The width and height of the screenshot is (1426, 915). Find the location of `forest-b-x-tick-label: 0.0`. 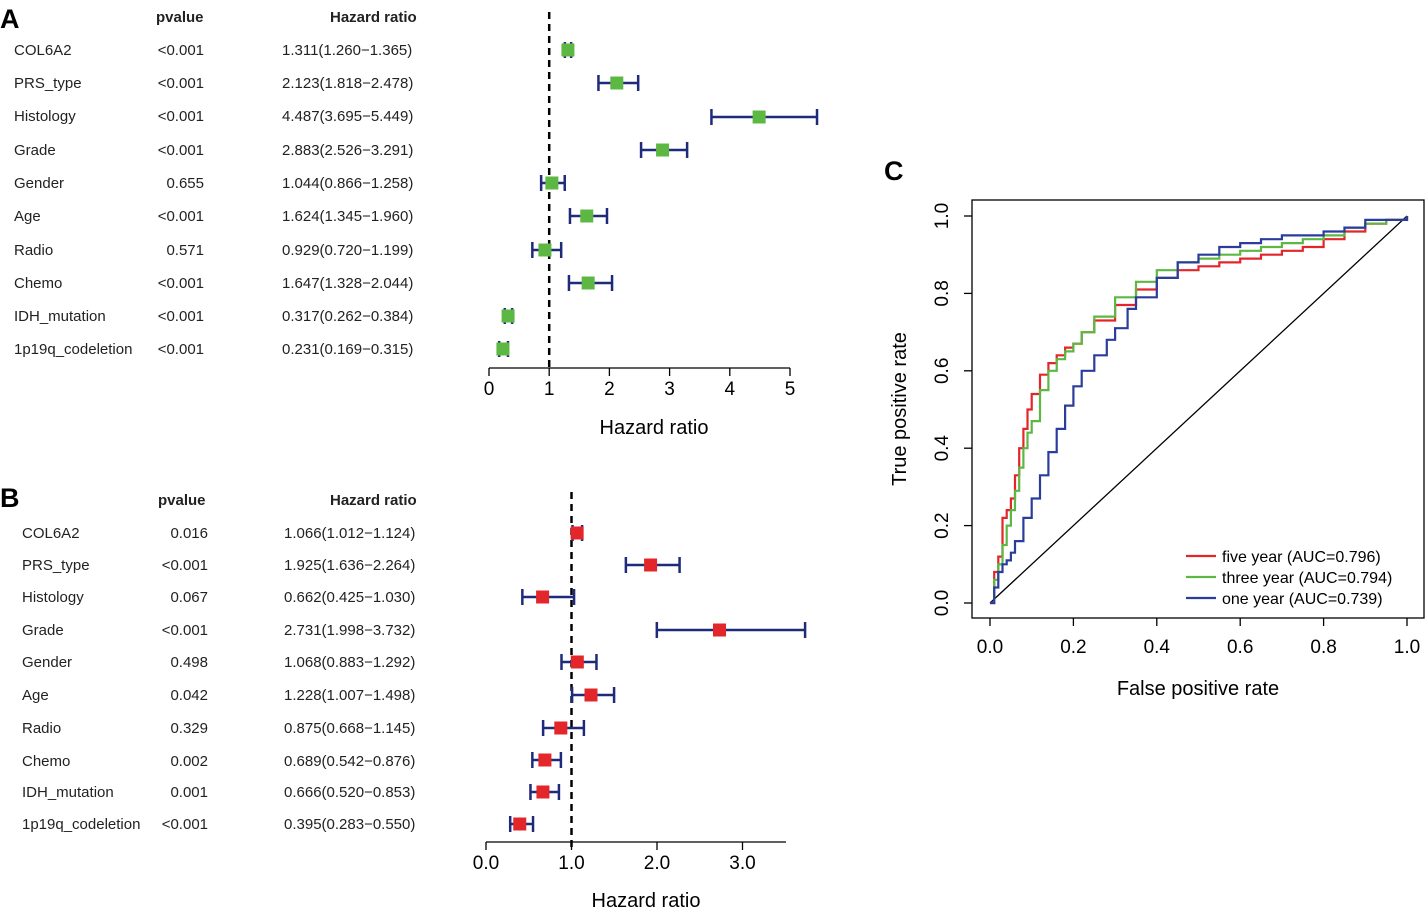

forest-b-x-tick-label: 0.0 is located at coordinates (486, 863).